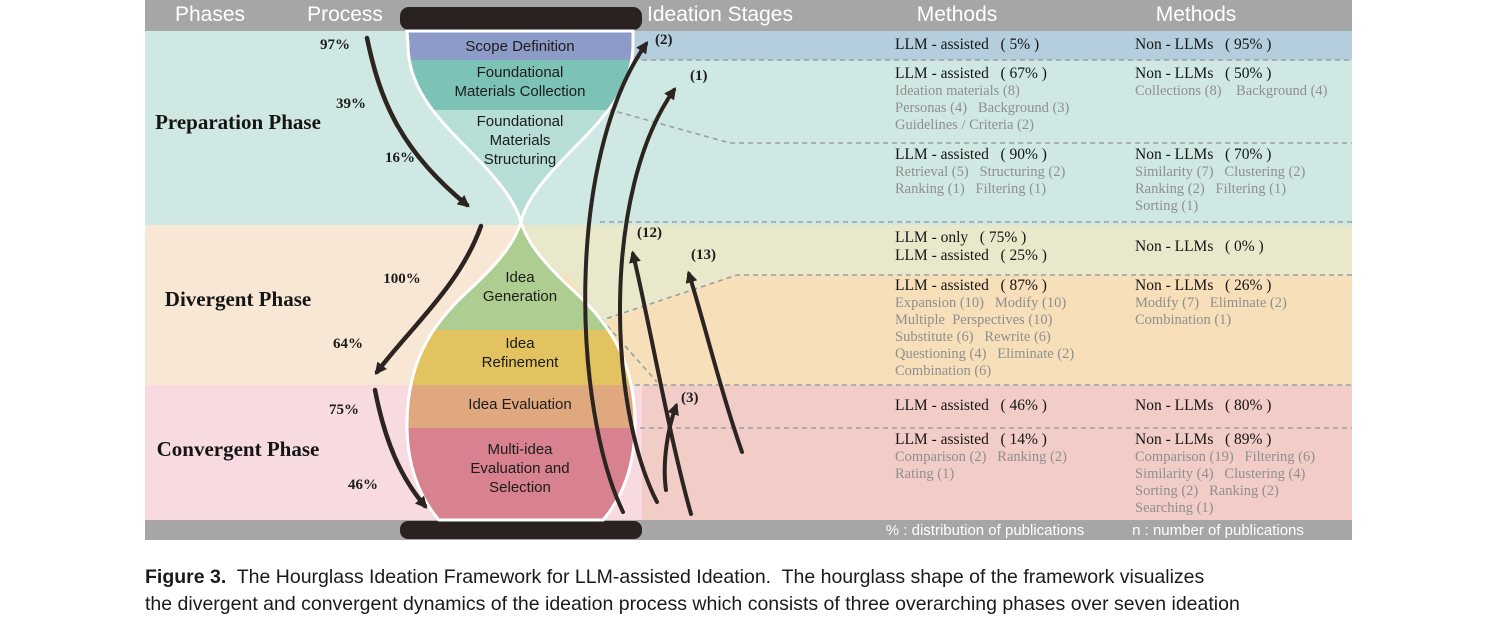 The height and width of the screenshot is (618, 1497). I want to click on column-header-phases: Phases, so click(210, 14).